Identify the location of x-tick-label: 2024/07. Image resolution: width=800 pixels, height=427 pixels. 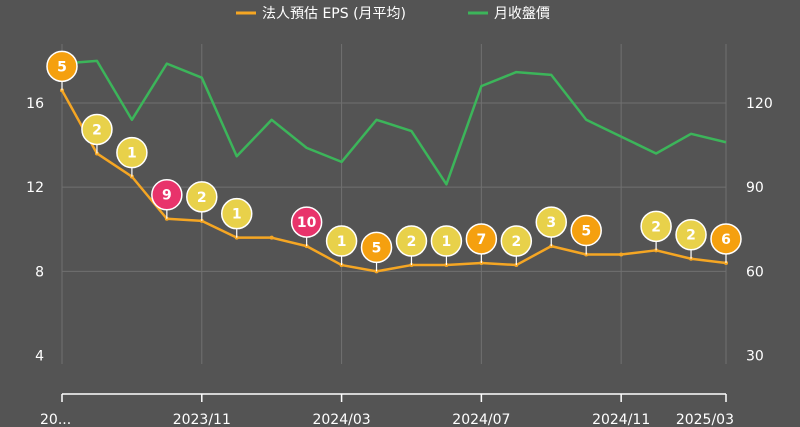
(481, 419).